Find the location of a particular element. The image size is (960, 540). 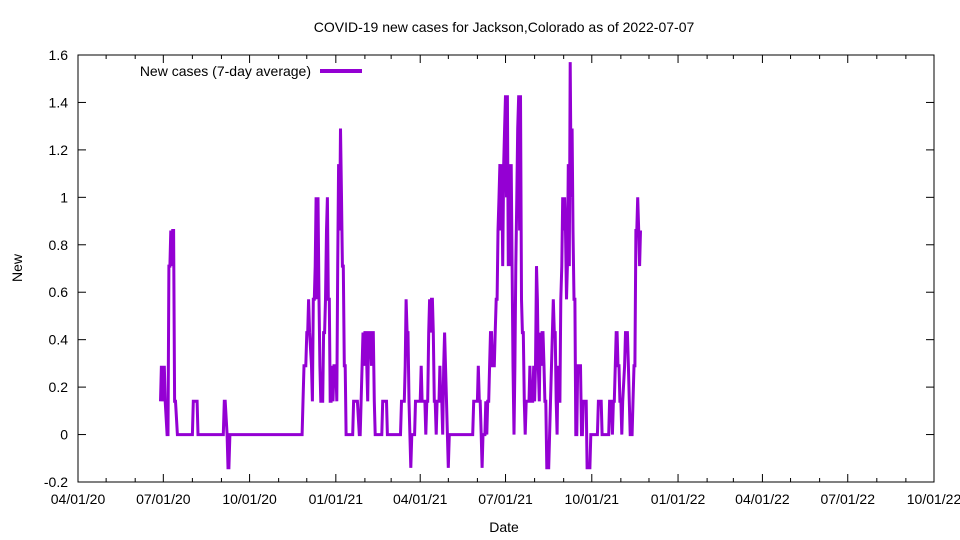

legend: New cases (7-day average) is located at coordinates (251, 71).